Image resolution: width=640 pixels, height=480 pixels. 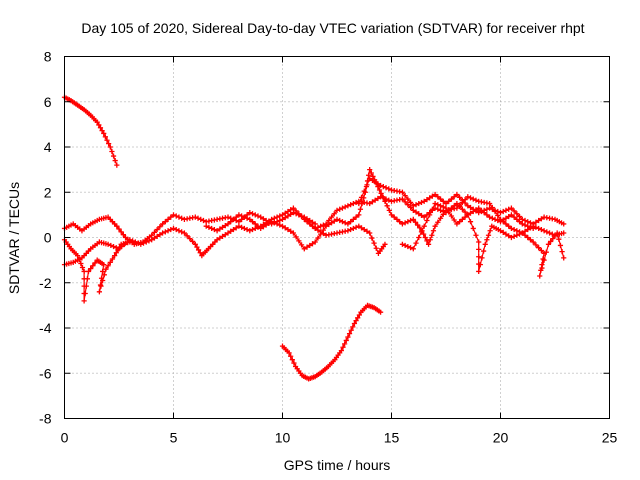 I want to click on y-tick-label: 8, so click(x=48, y=57).